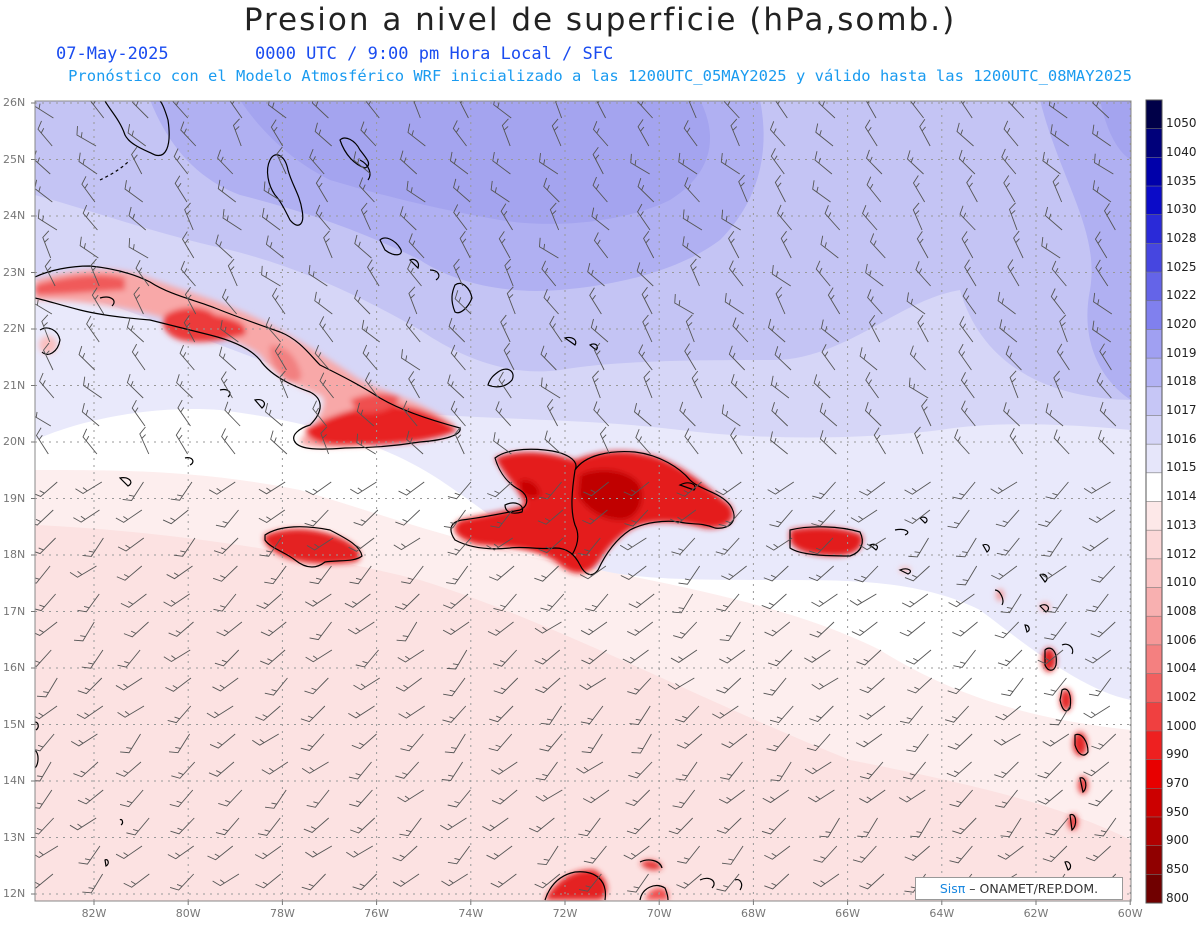 The image size is (1200, 927). What do you see at coordinates (1181, 696) in the screenshot?
I see `colorbar-label: 1002` at bounding box center [1181, 696].